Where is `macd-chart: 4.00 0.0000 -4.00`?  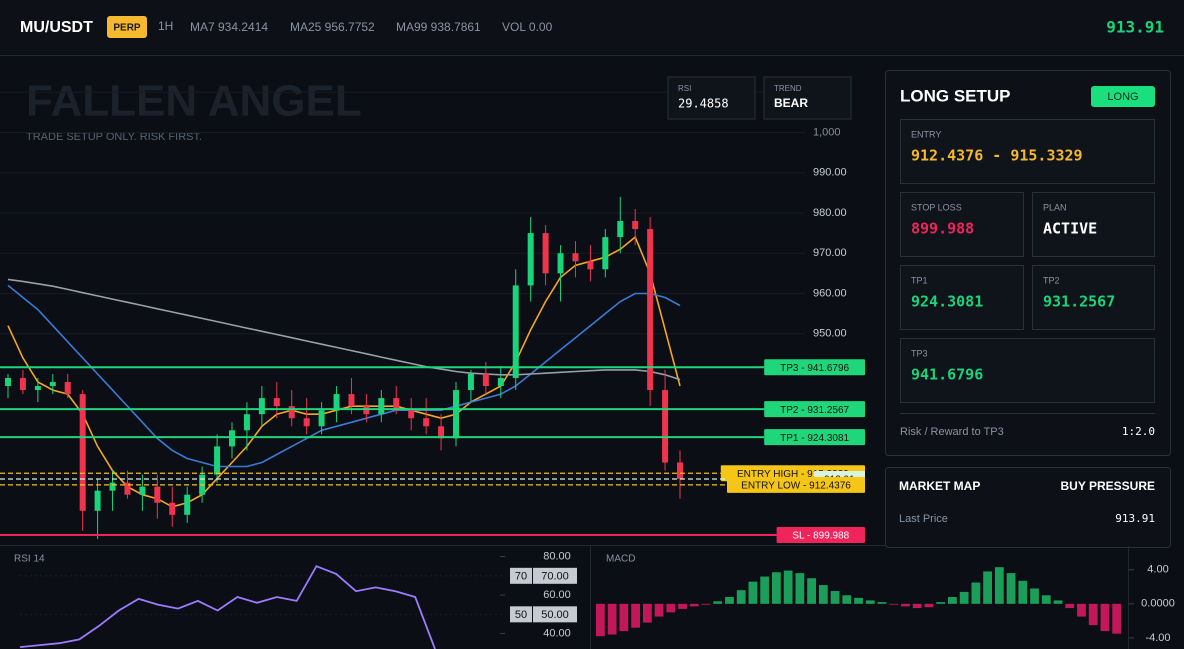 macd-chart: 4.00 0.0000 -4.00 is located at coordinates (885, 604).